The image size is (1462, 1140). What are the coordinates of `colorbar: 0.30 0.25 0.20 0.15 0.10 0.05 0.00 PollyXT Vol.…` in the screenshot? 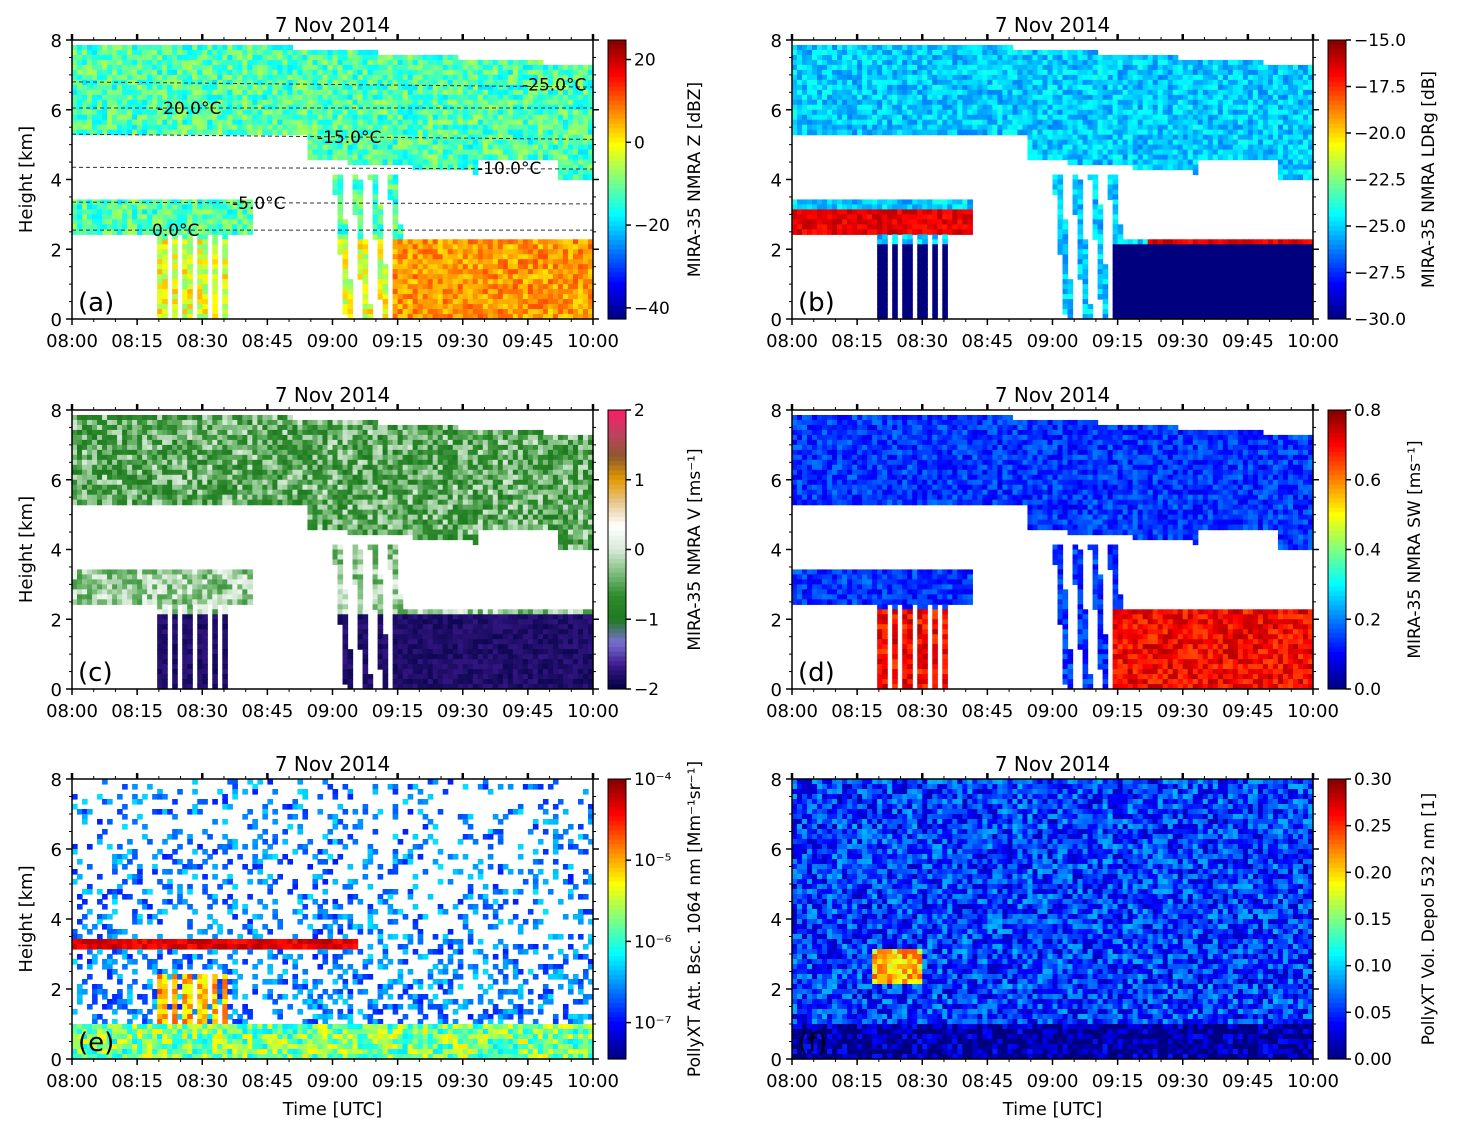 It's located at (1383, 920).